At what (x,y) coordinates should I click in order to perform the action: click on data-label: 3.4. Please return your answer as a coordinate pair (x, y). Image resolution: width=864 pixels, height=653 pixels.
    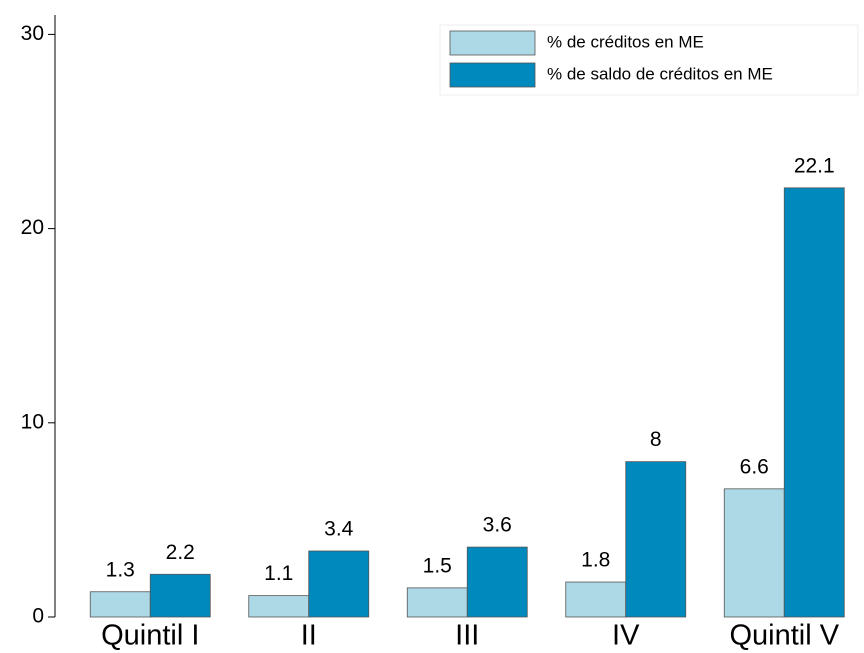
    Looking at the image, I should click on (339, 529).